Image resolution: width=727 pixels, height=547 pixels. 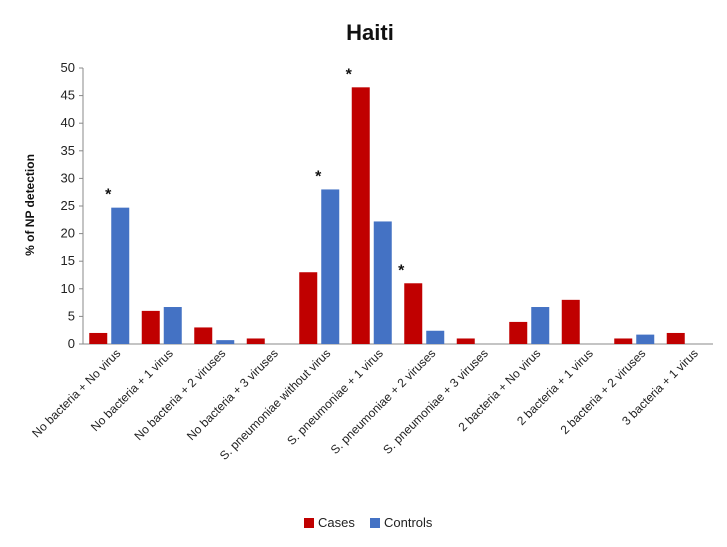 I want to click on legend-swatch-cases, so click(x=309, y=523).